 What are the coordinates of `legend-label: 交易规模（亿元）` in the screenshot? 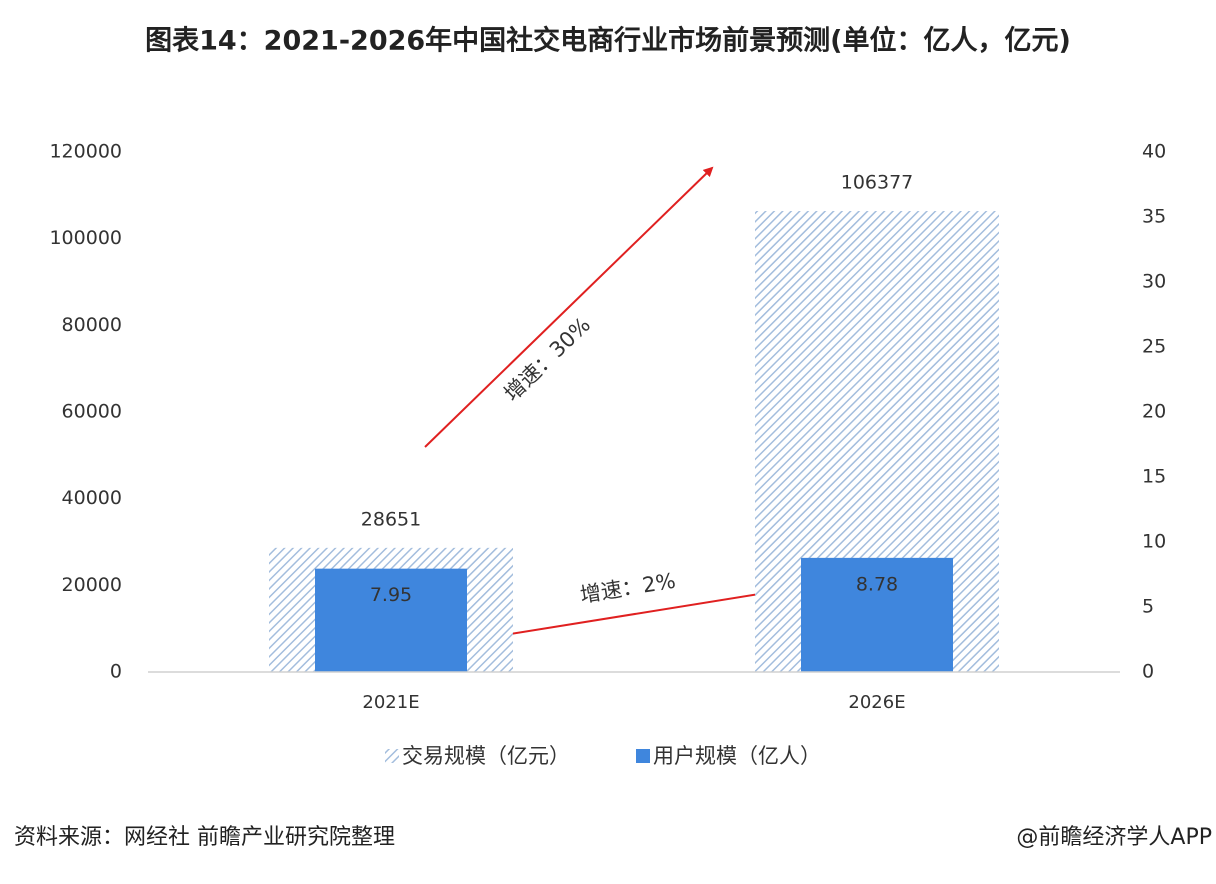 It's located at (486, 756).